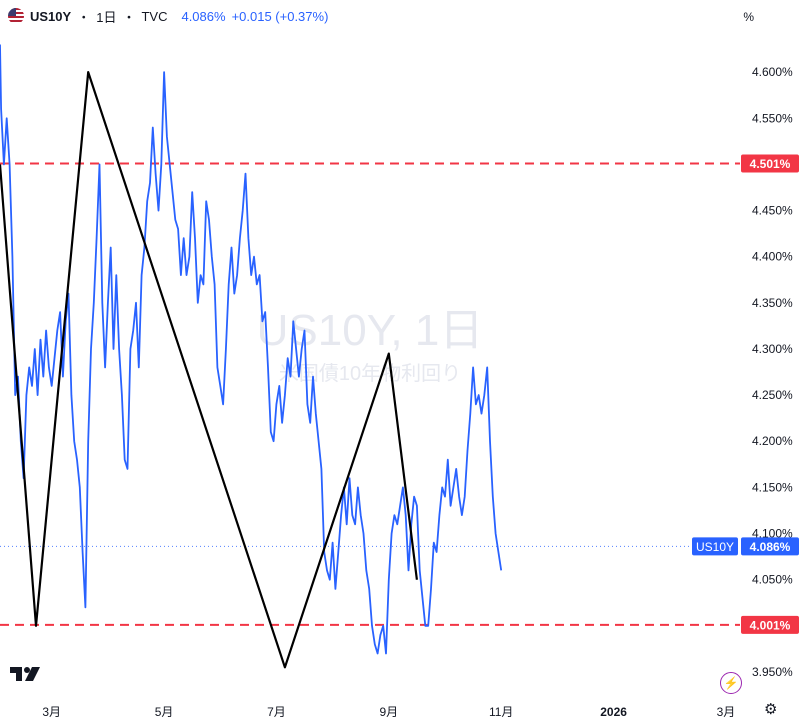 The width and height of the screenshot is (800, 721). Describe the element at coordinates (772, 395) in the screenshot. I see `y-tick-label: 4.250%` at that location.